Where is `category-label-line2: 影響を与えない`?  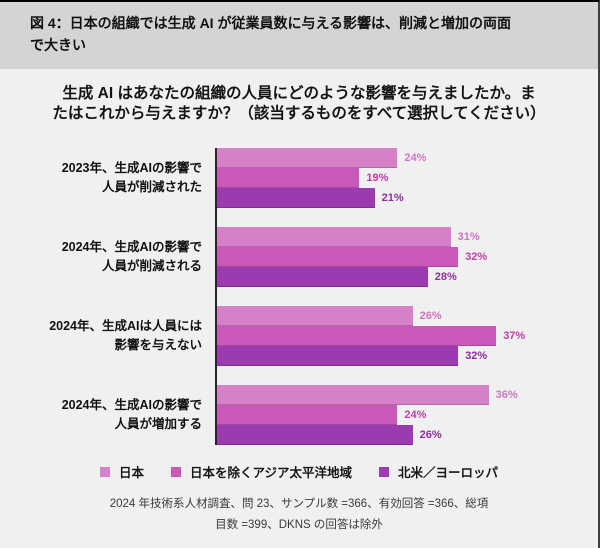 category-label-line2: 影響を与えない is located at coordinates (158, 345).